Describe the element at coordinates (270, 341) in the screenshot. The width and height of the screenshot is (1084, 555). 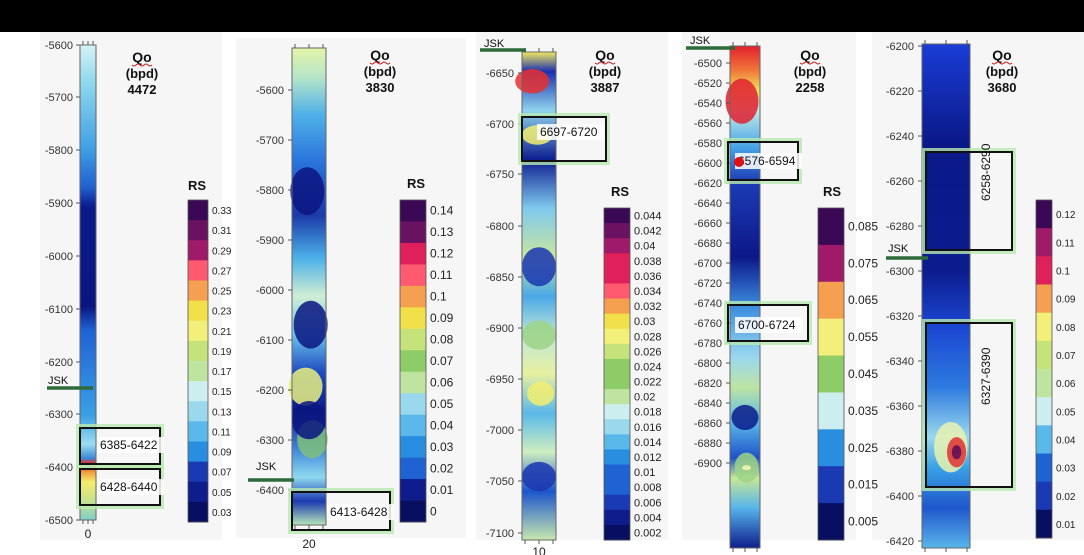
I see `depth-tick-label: -6100` at that location.